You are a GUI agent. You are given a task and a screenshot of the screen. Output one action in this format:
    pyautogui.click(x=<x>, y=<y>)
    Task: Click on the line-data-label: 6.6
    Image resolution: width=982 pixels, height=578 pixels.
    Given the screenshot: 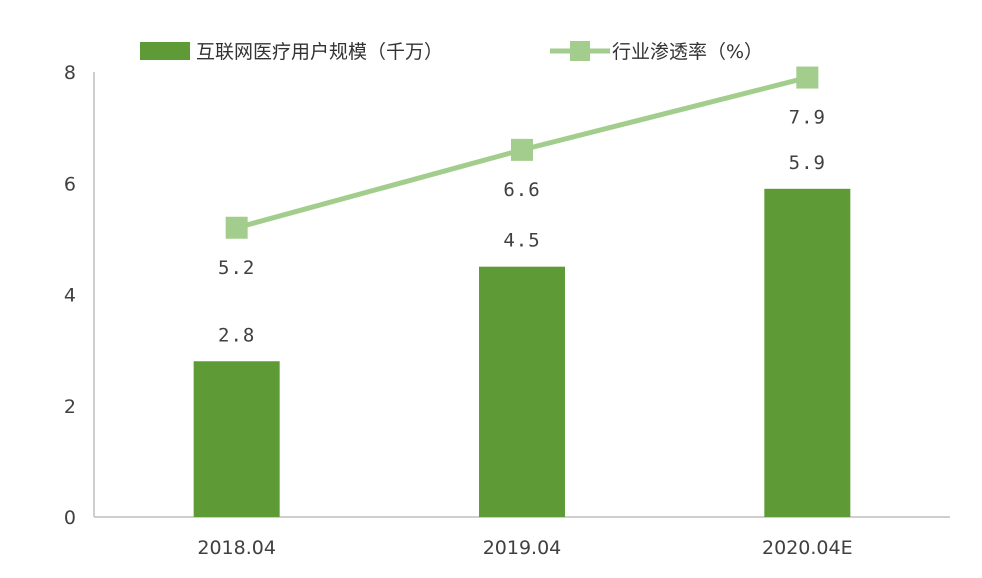 What is the action you would take?
    pyautogui.click(x=521, y=190)
    